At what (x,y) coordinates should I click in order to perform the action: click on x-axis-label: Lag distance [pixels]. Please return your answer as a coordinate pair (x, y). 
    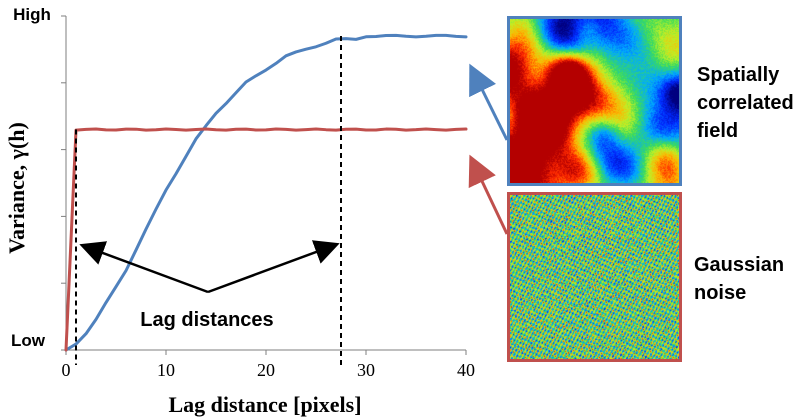
    Looking at the image, I should click on (264, 404).